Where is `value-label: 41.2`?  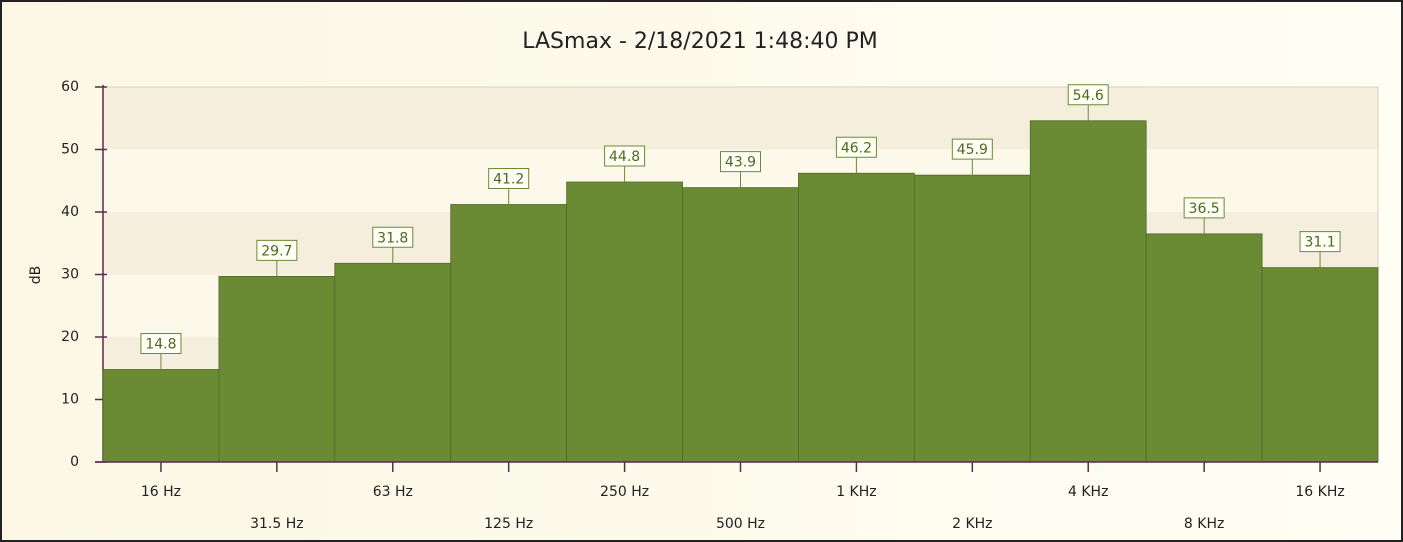 value-label: 41.2 is located at coordinates (508, 180).